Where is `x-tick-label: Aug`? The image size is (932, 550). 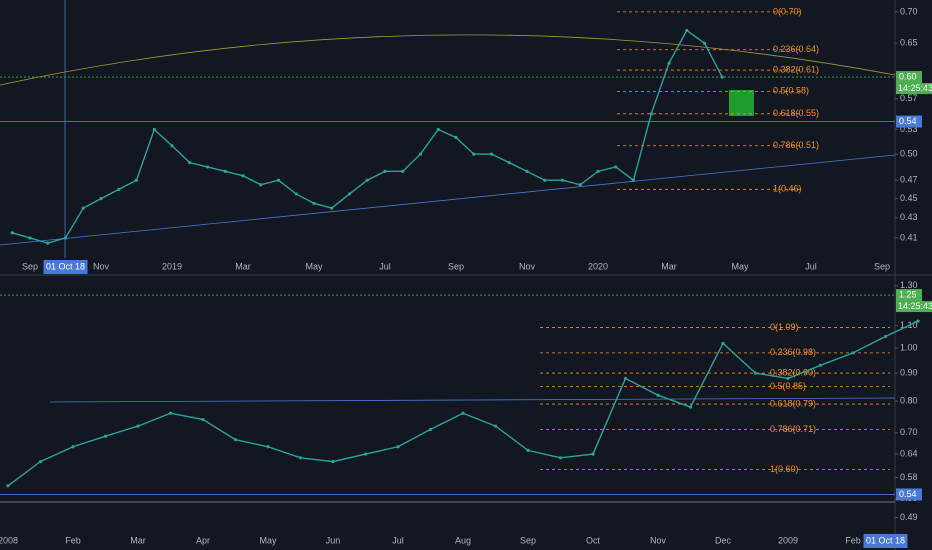 x-tick-label: Aug is located at coordinates (463, 540).